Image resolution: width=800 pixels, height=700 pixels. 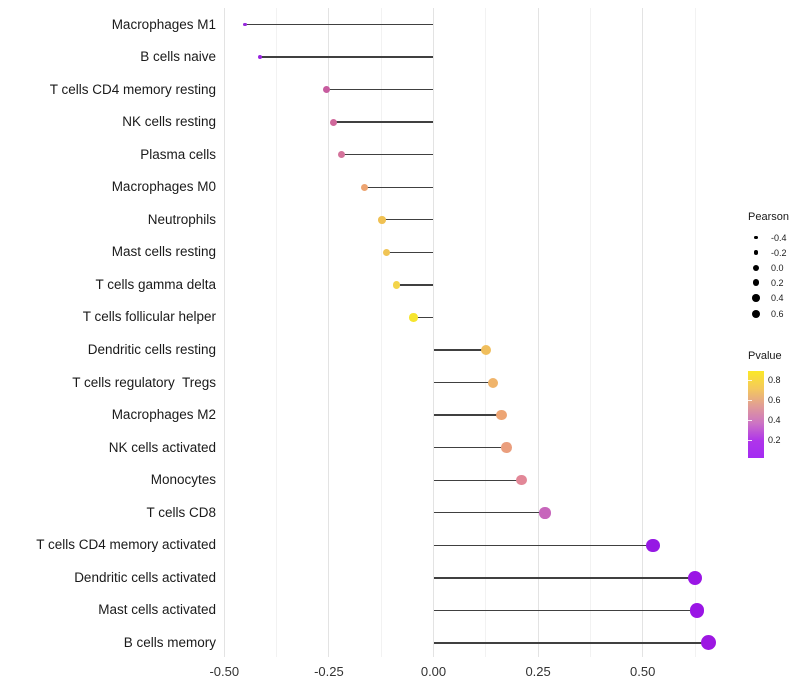 What do you see at coordinates (163, 187) in the screenshot?
I see `y-axis-label: Macrophages M0` at bounding box center [163, 187].